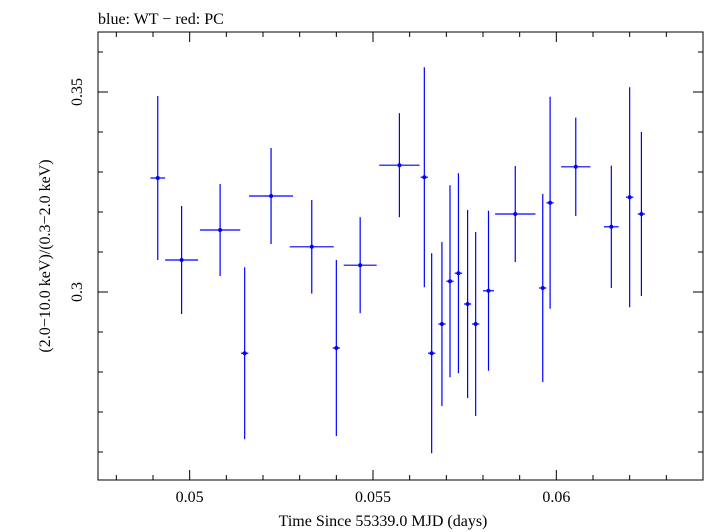 This screenshot has width=705, height=532. I want to click on x-tick-label: 0.05, so click(190, 497).